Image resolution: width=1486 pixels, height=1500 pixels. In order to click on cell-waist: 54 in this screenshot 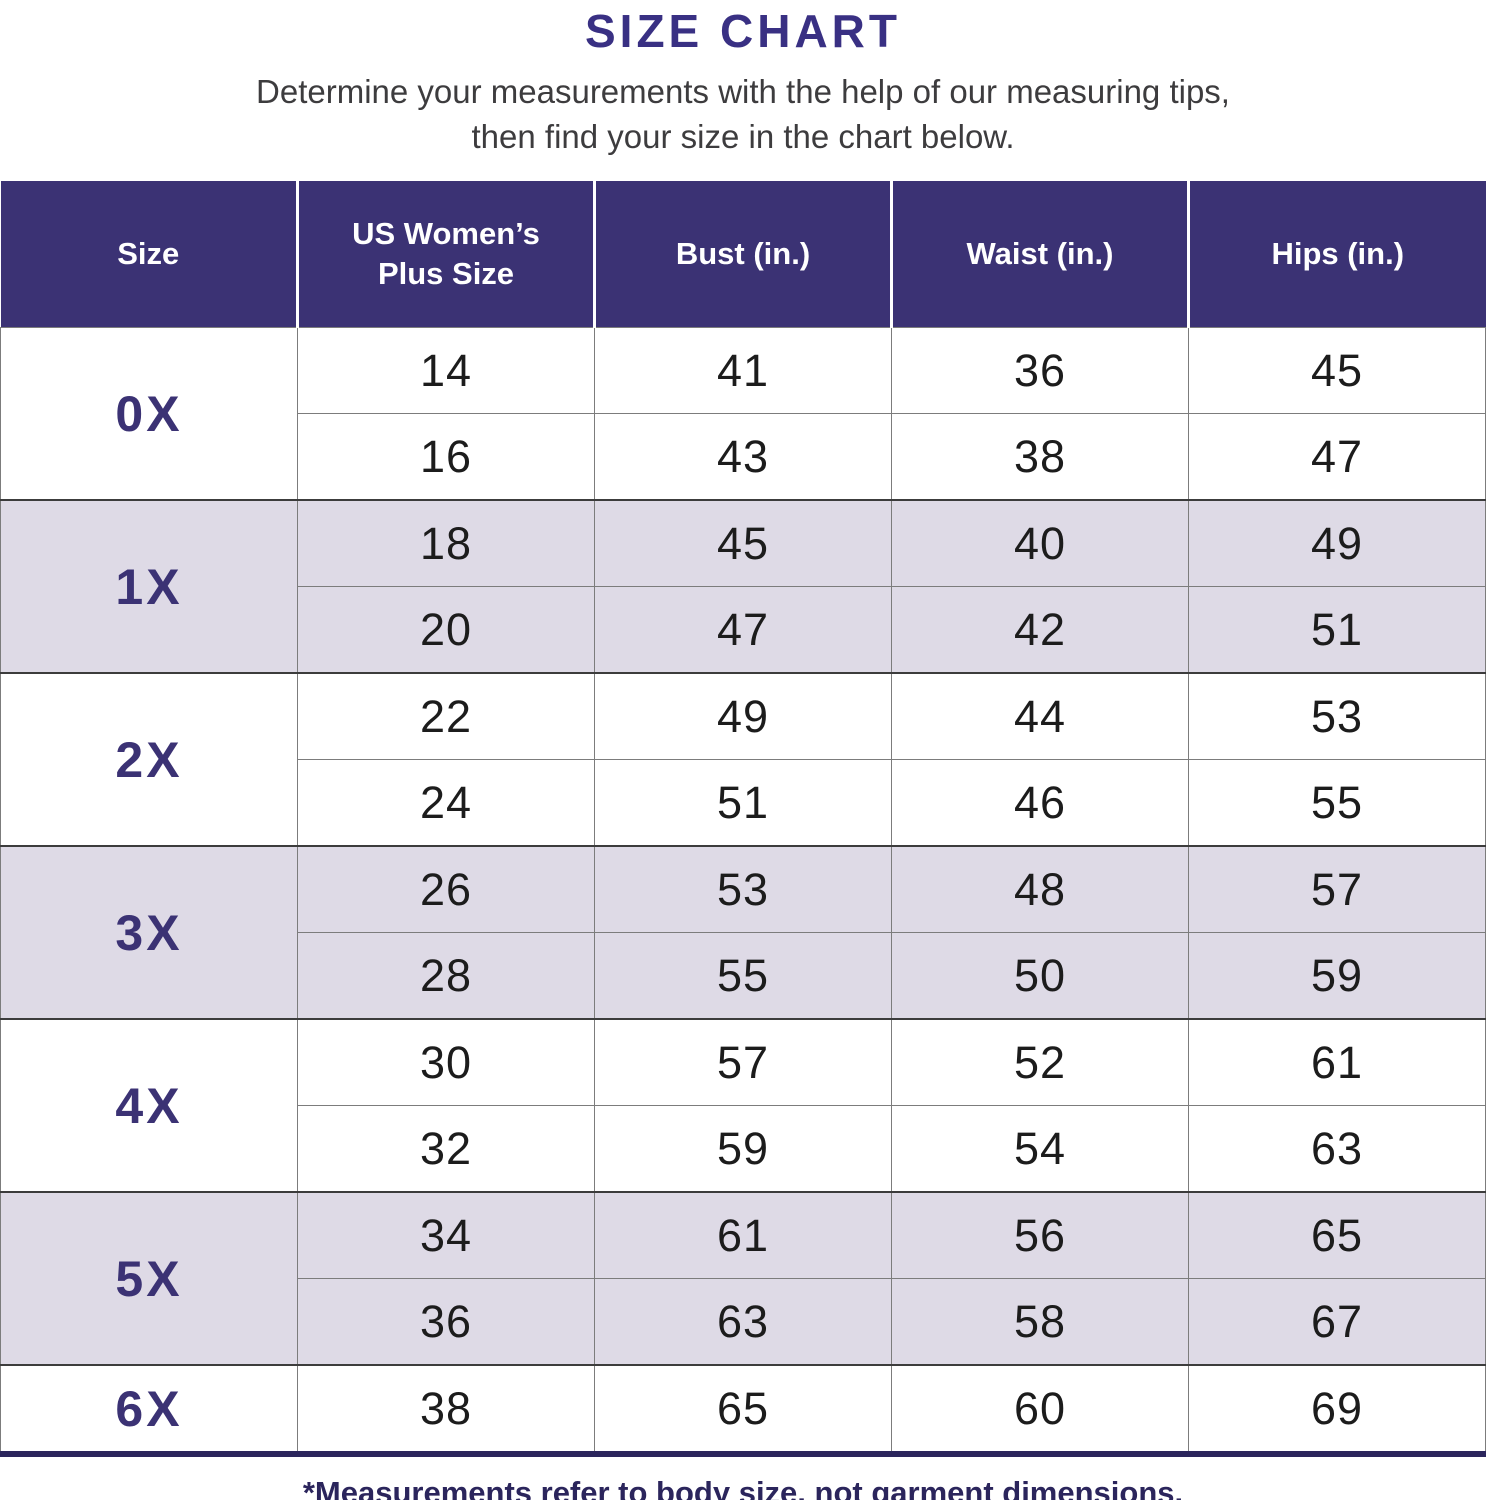, I will do `click(1040, 1149)`.